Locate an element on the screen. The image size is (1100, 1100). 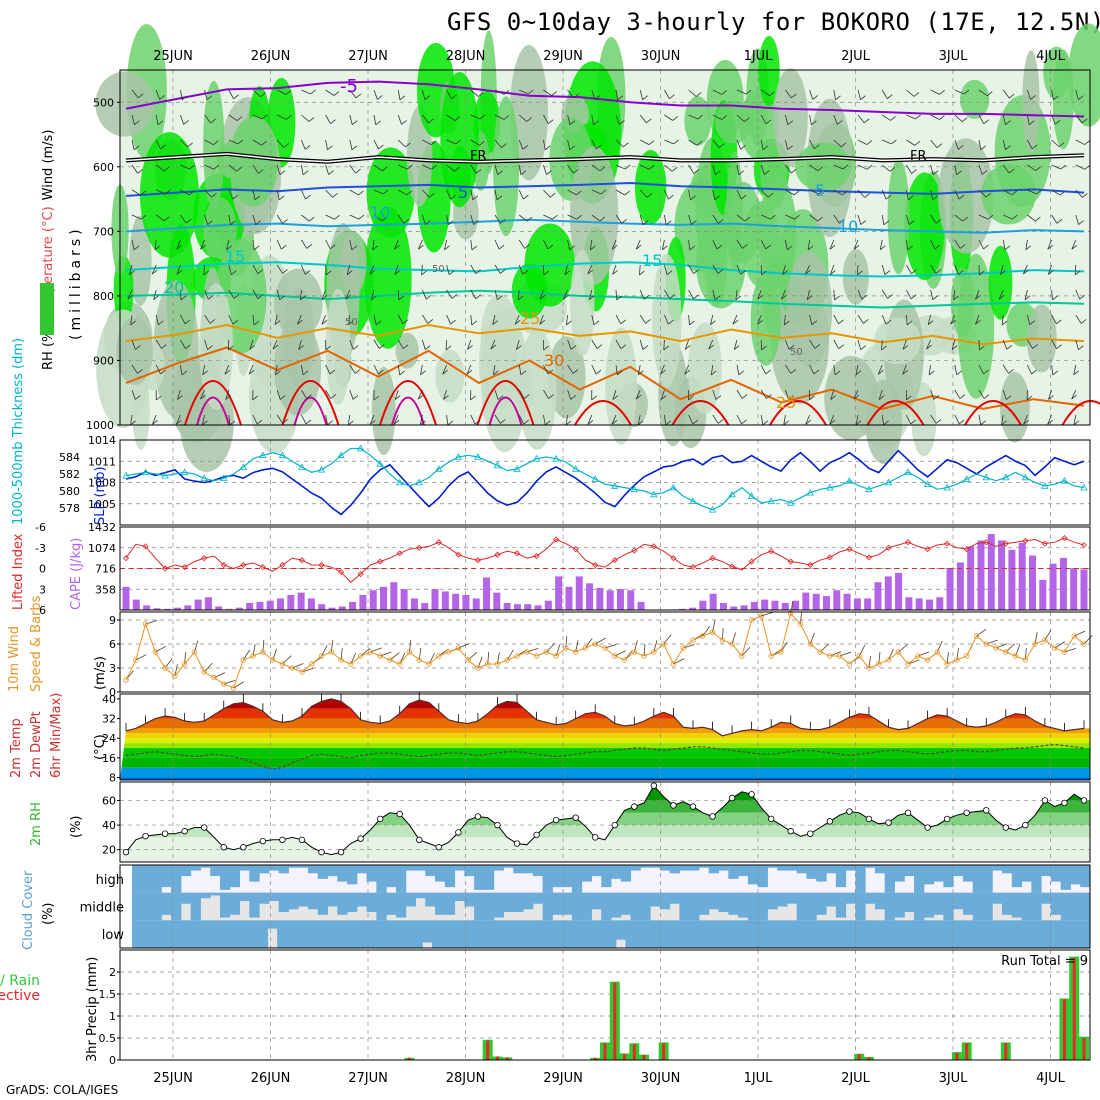
contour-label: 10 is located at coordinates (848, 226).